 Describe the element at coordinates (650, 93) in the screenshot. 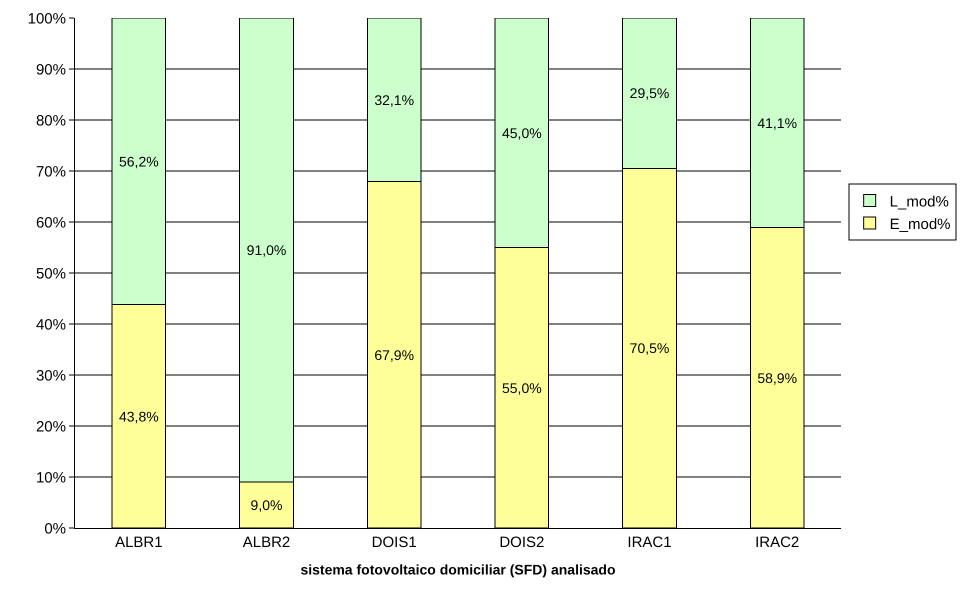

I see `data-label: 29,5%` at that location.